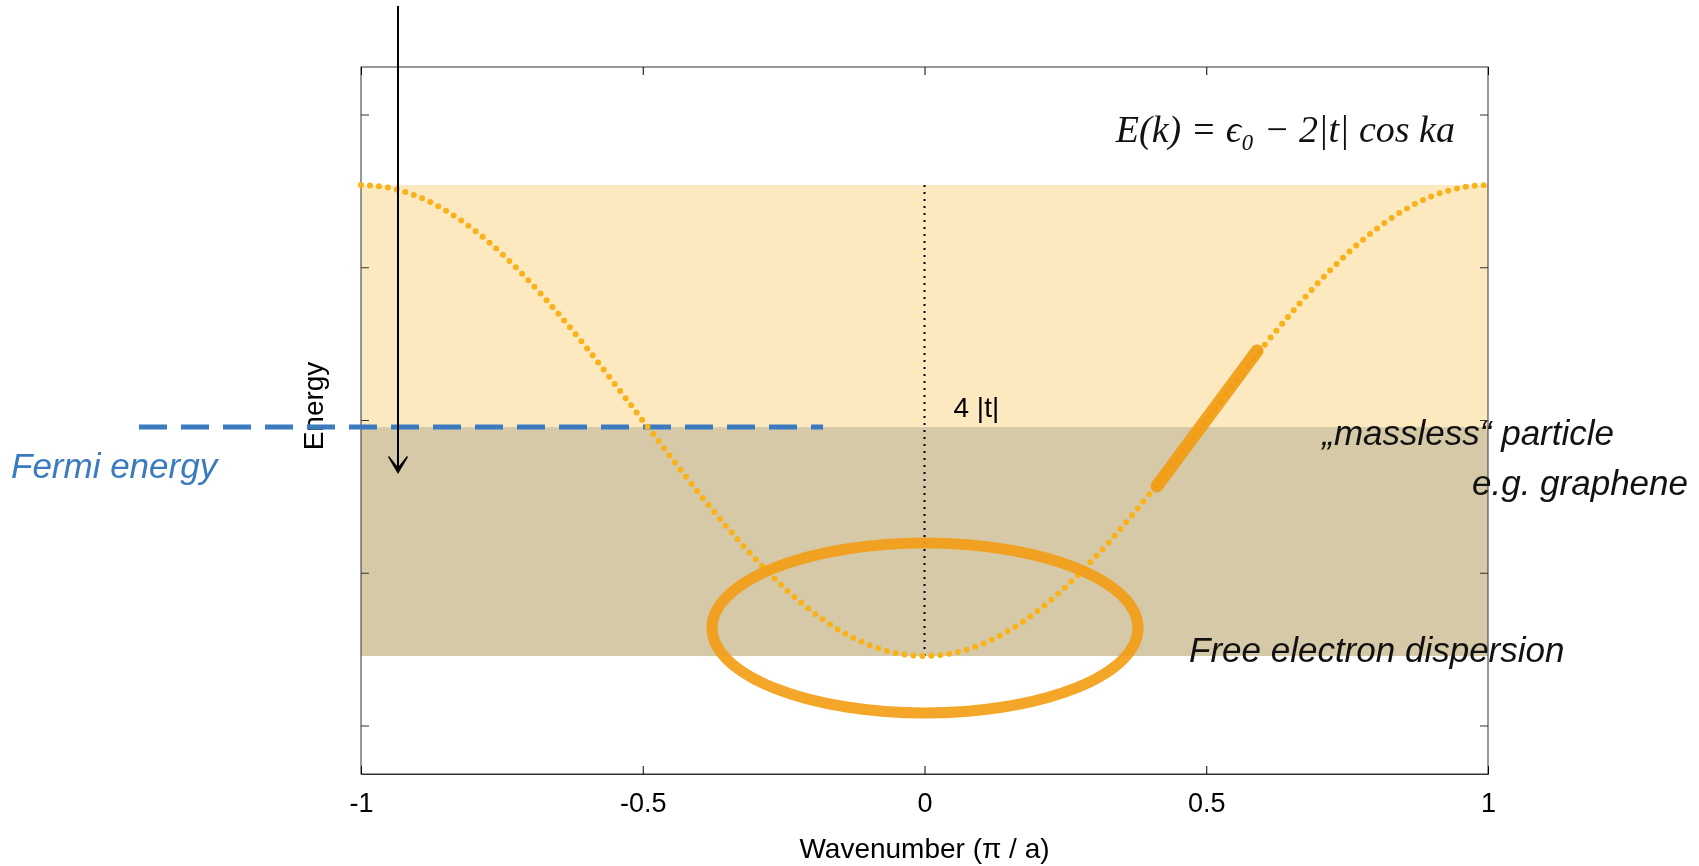 This screenshot has width=1699, height=866. I want to click on x-tick-label: -0.5, so click(643, 803).